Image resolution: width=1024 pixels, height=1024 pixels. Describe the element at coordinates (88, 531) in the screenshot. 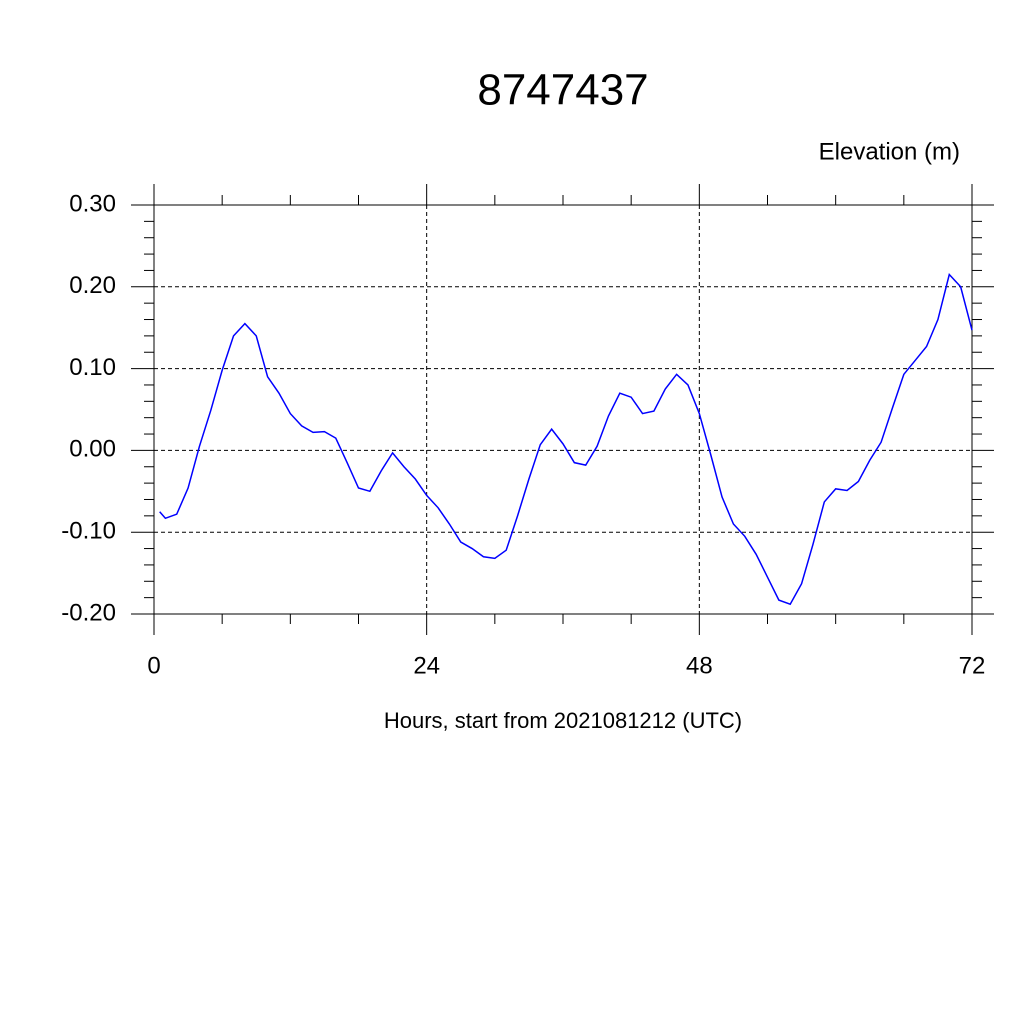

I see `y-tick-label: -0.10` at that location.